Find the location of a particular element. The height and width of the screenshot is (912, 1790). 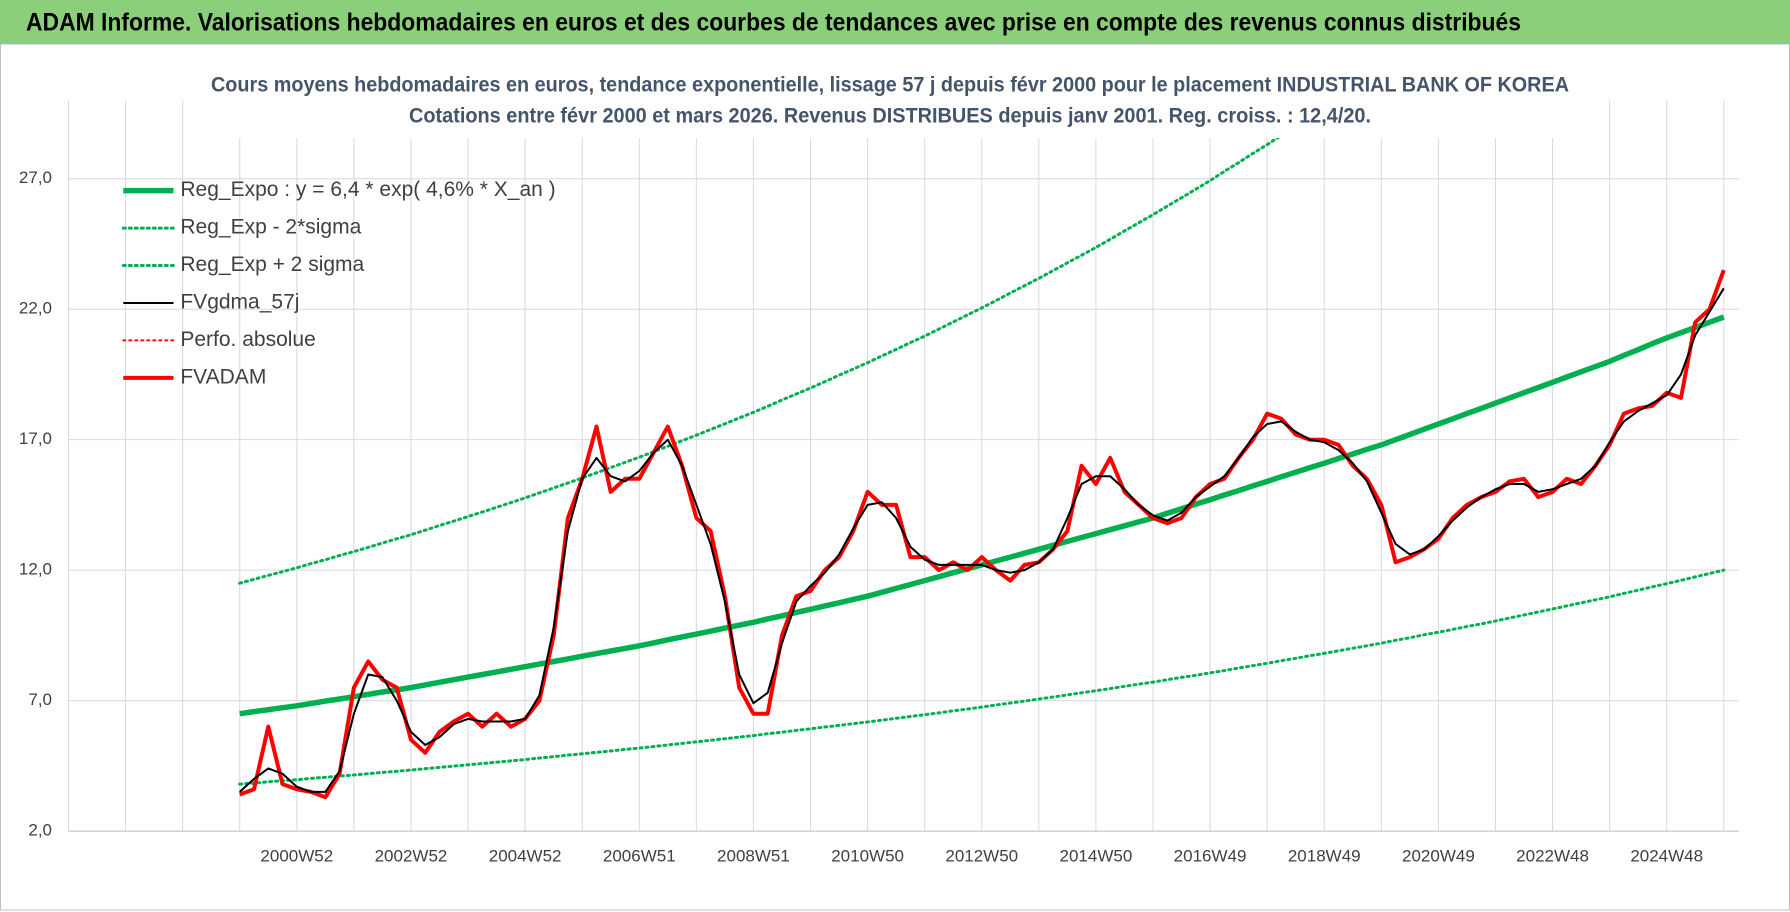

y-tick-label: 12,0 is located at coordinates (35, 569).